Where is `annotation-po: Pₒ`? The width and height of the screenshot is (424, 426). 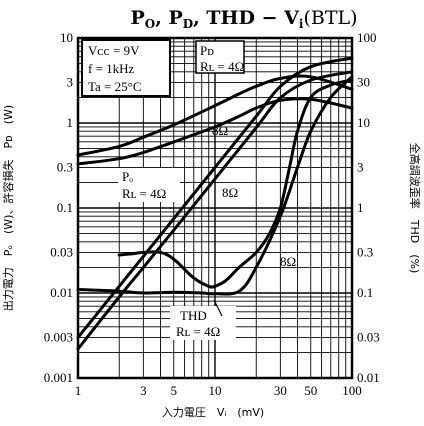 annotation-po: Pₒ is located at coordinates (127, 176).